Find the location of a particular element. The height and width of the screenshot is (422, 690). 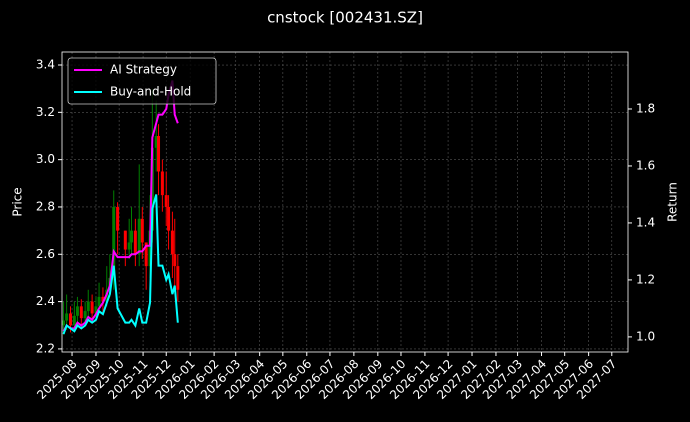

y-tick-label: 2.8 is located at coordinates (45, 206).